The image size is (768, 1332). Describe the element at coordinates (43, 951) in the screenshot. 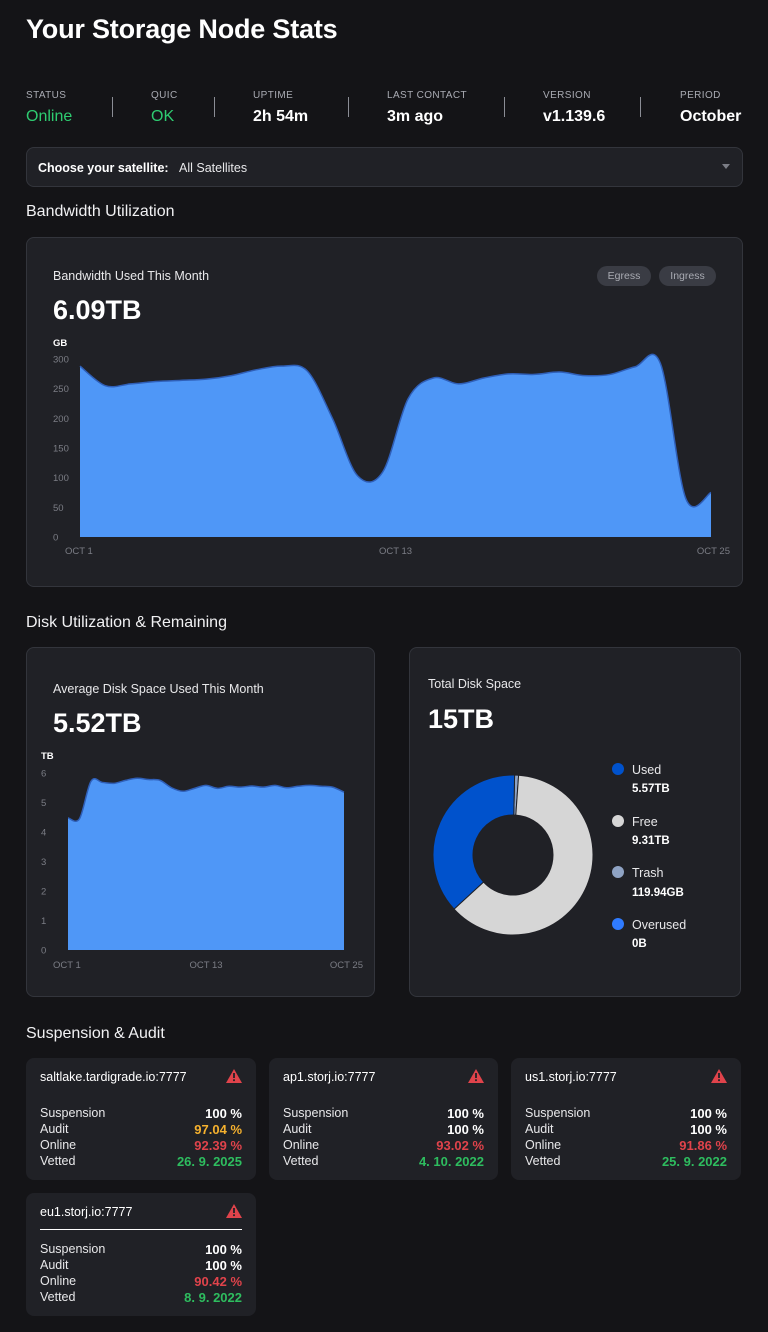

I see `y-tick-label: 0` at that location.